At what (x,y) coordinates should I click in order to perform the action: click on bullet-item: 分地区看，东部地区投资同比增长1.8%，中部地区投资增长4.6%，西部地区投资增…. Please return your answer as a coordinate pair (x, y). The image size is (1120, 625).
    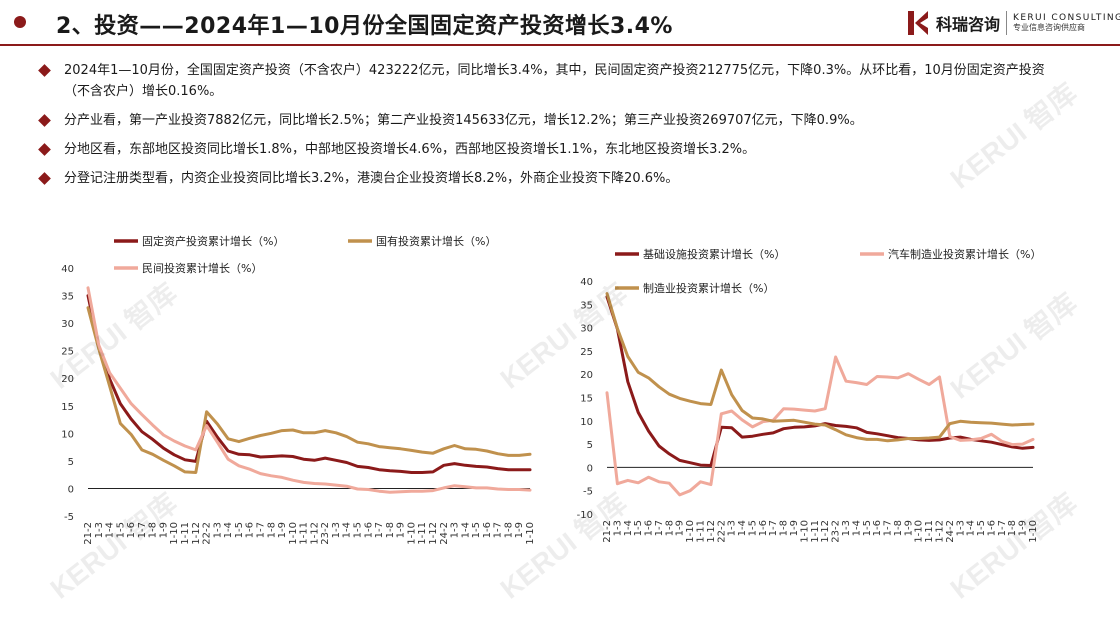
    Looking at the image, I should click on (554, 149).